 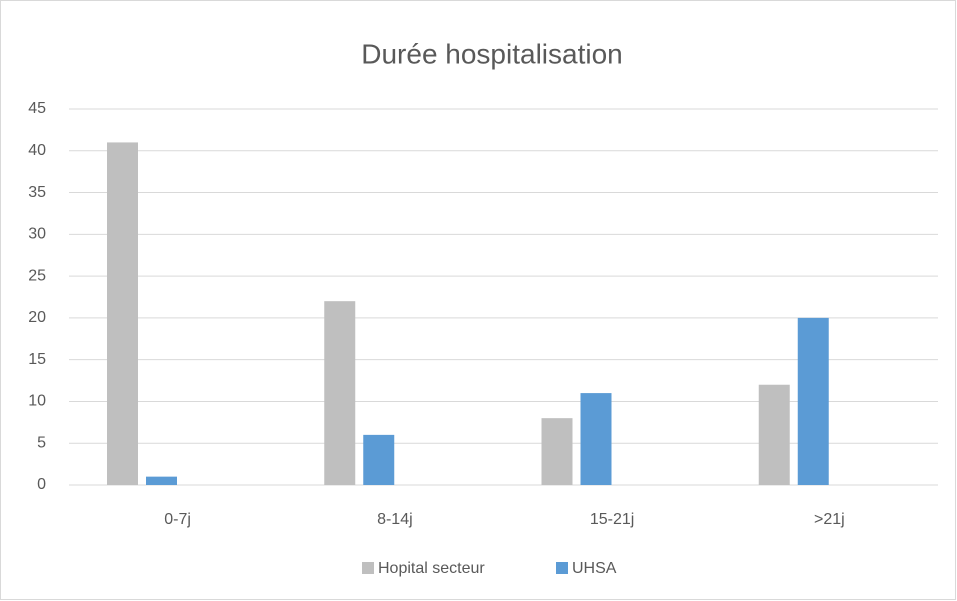 I want to click on x-tick-label: >21j, so click(x=829, y=519).